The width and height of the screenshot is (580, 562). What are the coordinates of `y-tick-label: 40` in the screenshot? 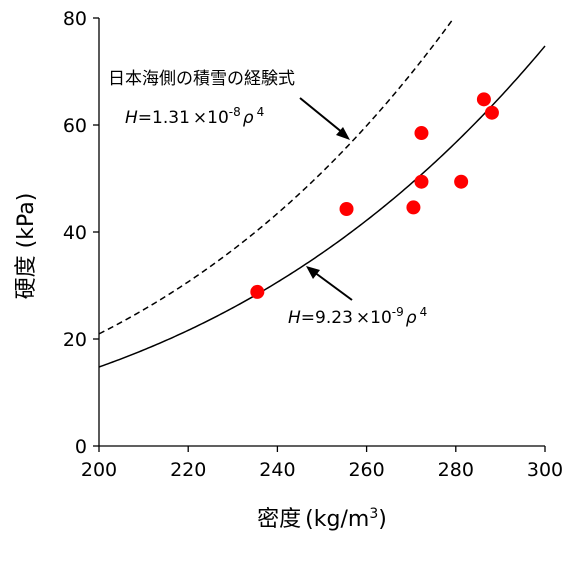 It's located at (75, 233).